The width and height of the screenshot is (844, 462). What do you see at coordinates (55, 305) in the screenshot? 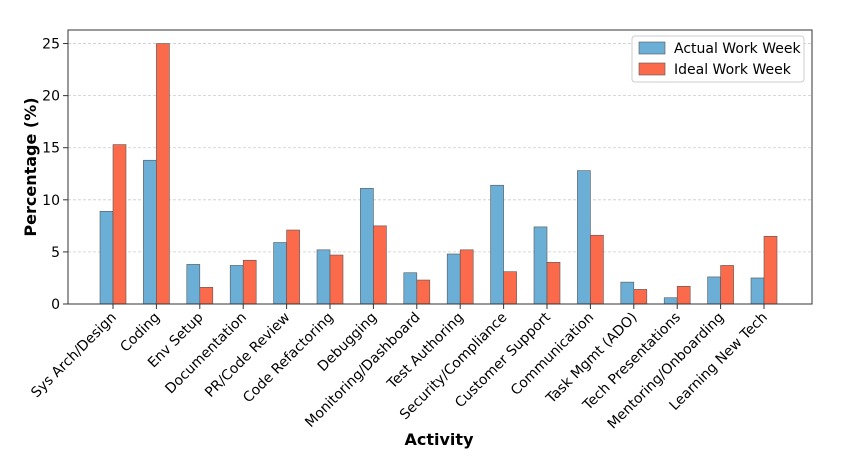
I see `y-tick-label: 0` at bounding box center [55, 305].